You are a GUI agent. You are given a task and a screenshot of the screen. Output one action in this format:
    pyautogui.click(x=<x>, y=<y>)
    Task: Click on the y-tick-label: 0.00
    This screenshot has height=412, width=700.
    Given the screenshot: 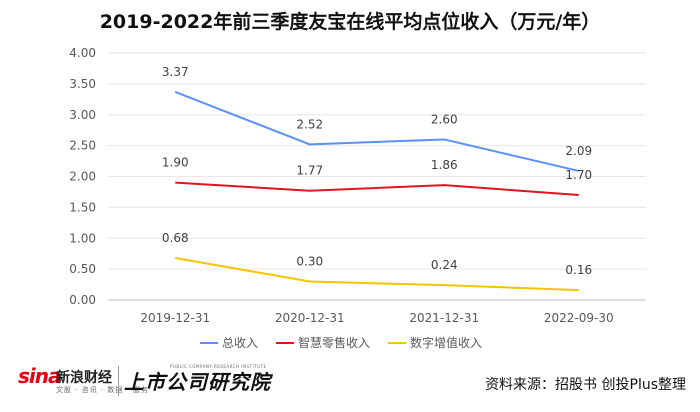 What is the action you would take?
    pyautogui.click(x=82, y=300)
    